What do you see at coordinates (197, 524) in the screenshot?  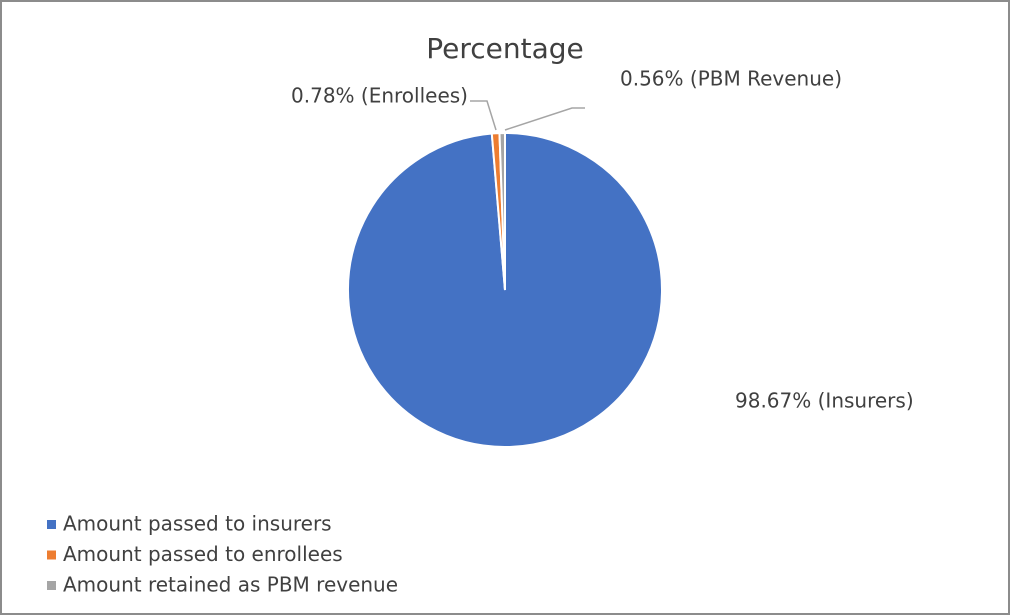 I see `legend-label: Amount passed to insurers` at bounding box center [197, 524].